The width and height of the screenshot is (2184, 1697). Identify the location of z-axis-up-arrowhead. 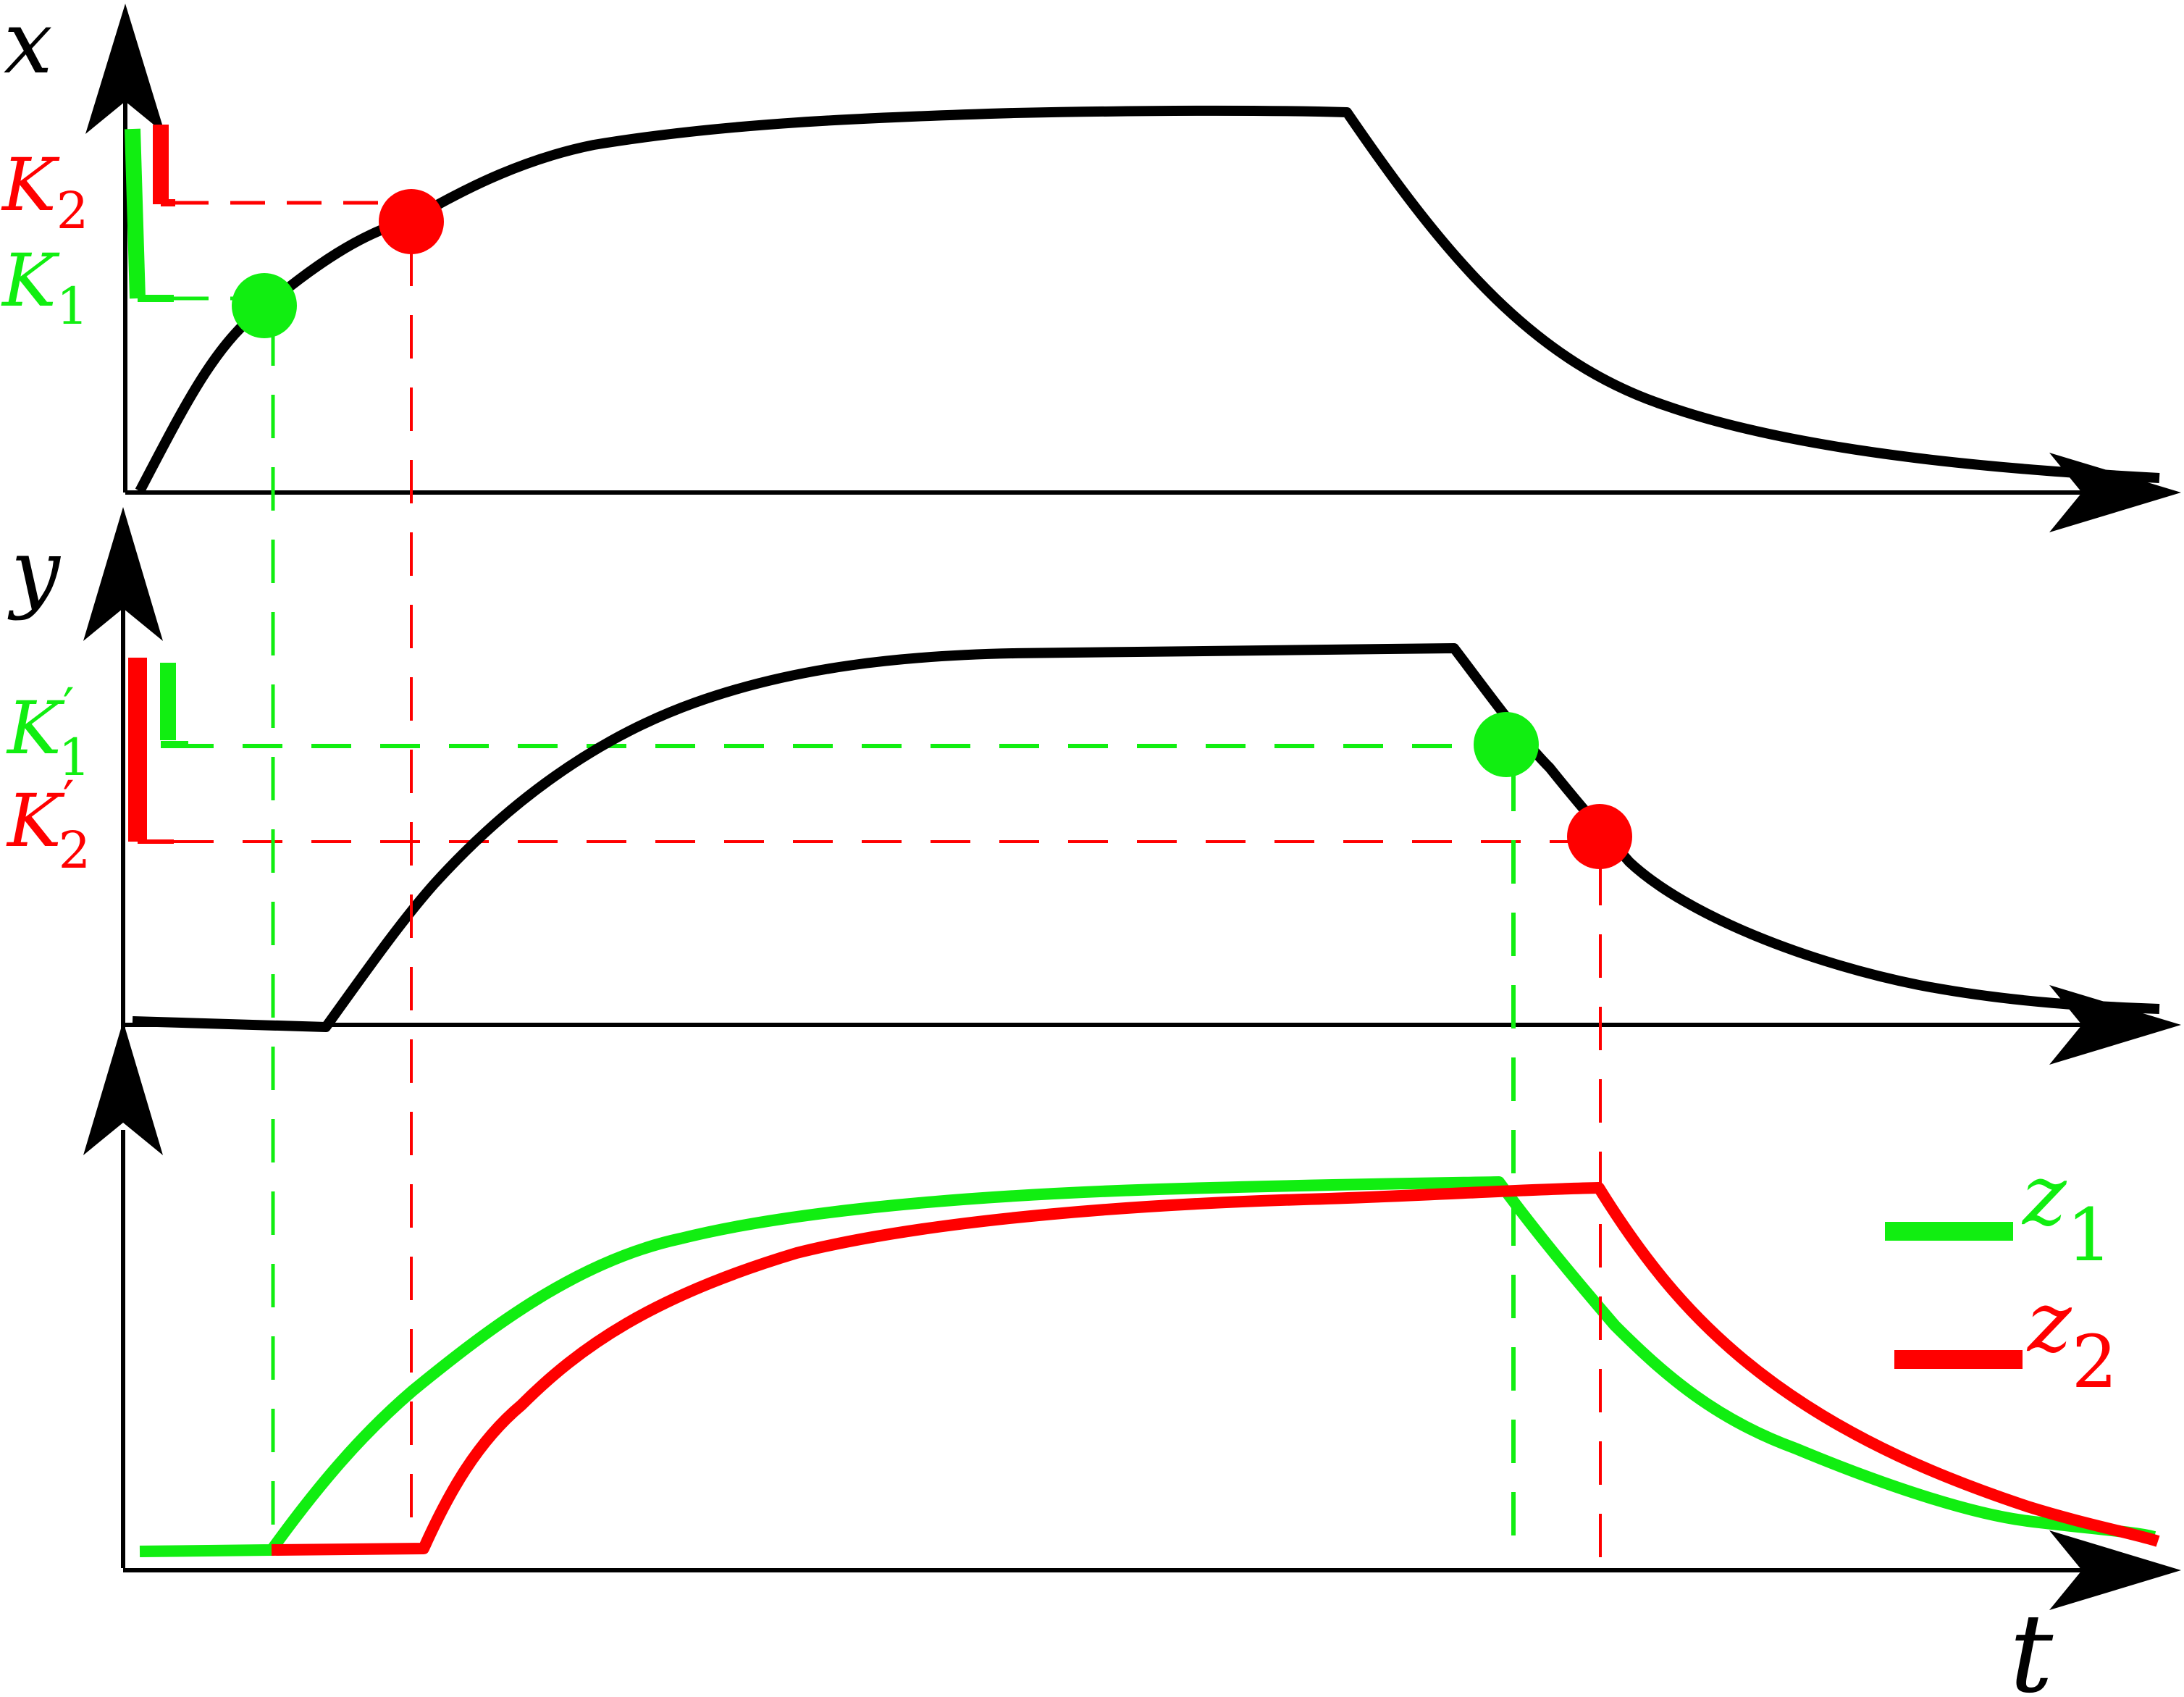
(123, 1088).